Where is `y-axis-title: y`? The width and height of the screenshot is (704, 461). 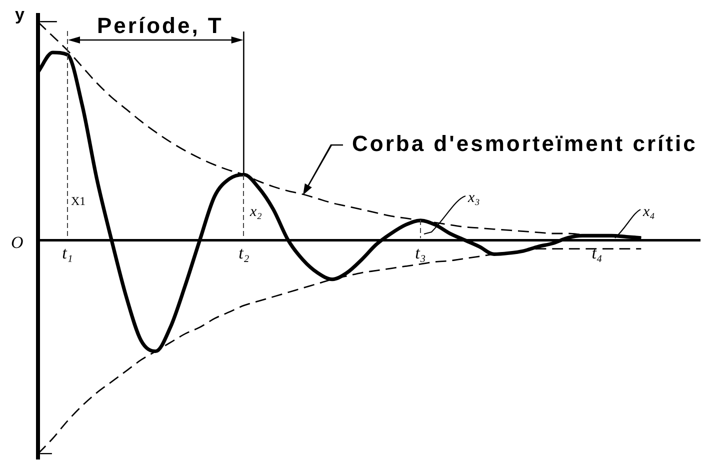
y-axis-title: y is located at coordinates (19, 15).